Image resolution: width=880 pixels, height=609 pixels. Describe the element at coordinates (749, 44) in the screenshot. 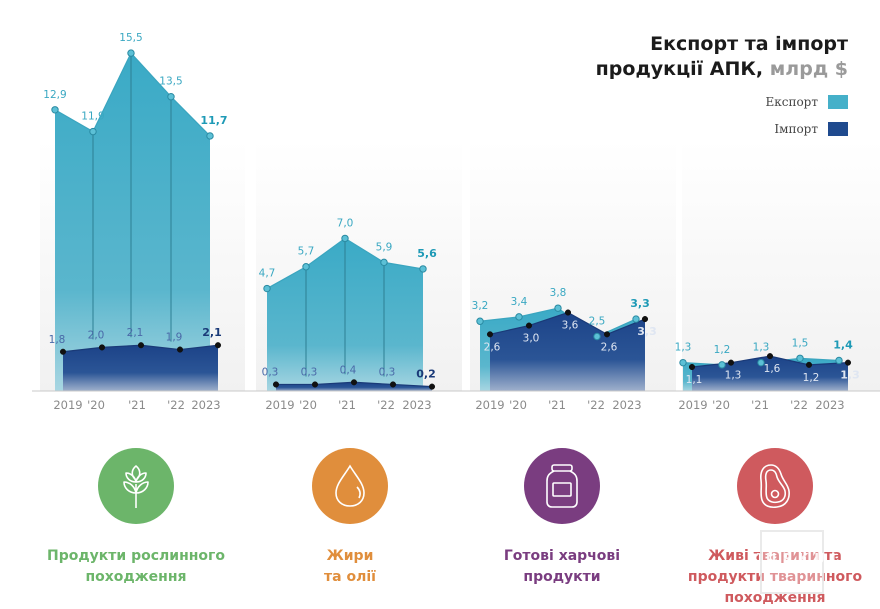

I see `chart-title-line1: Експорт та імпорт` at that location.